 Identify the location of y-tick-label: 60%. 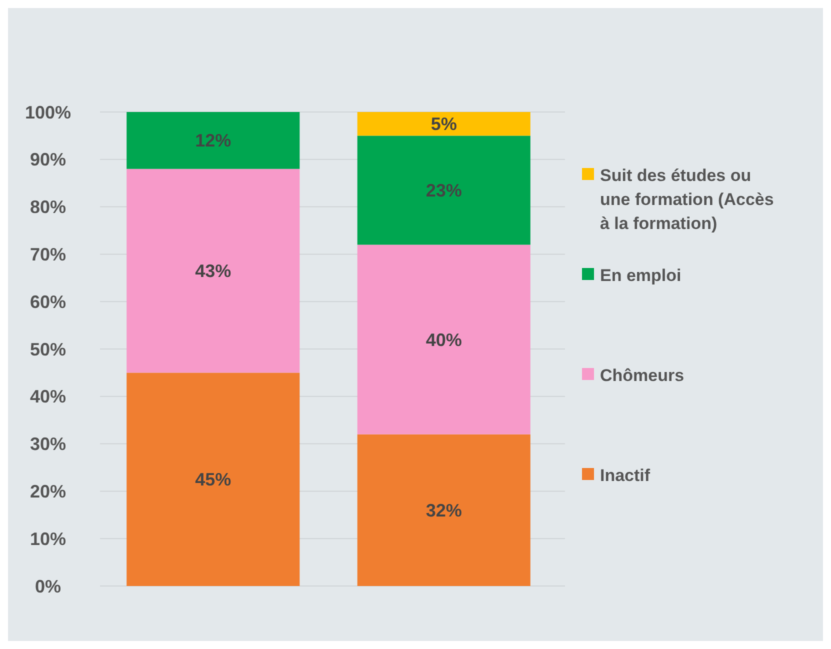
(48, 302).